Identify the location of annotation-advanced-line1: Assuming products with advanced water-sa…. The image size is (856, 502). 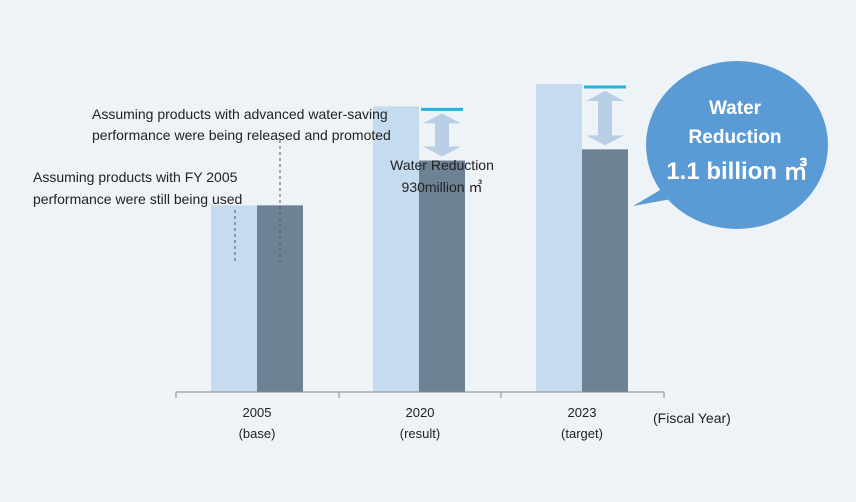
(240, 114).